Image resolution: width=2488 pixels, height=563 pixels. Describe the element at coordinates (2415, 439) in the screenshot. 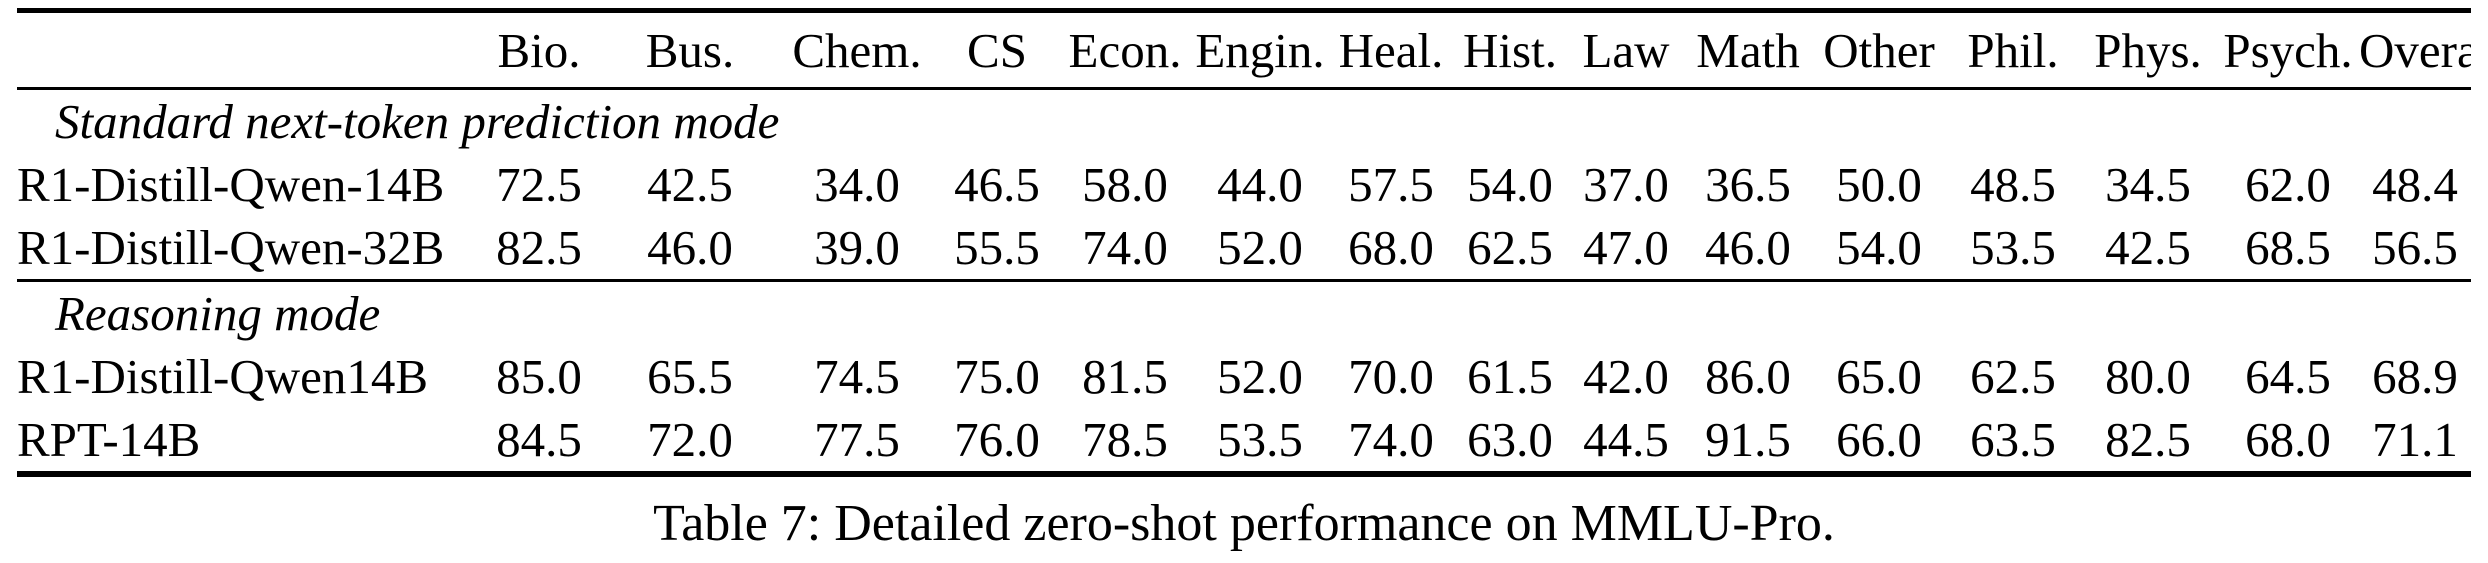

I see `score-cell: 71.1` at that location.